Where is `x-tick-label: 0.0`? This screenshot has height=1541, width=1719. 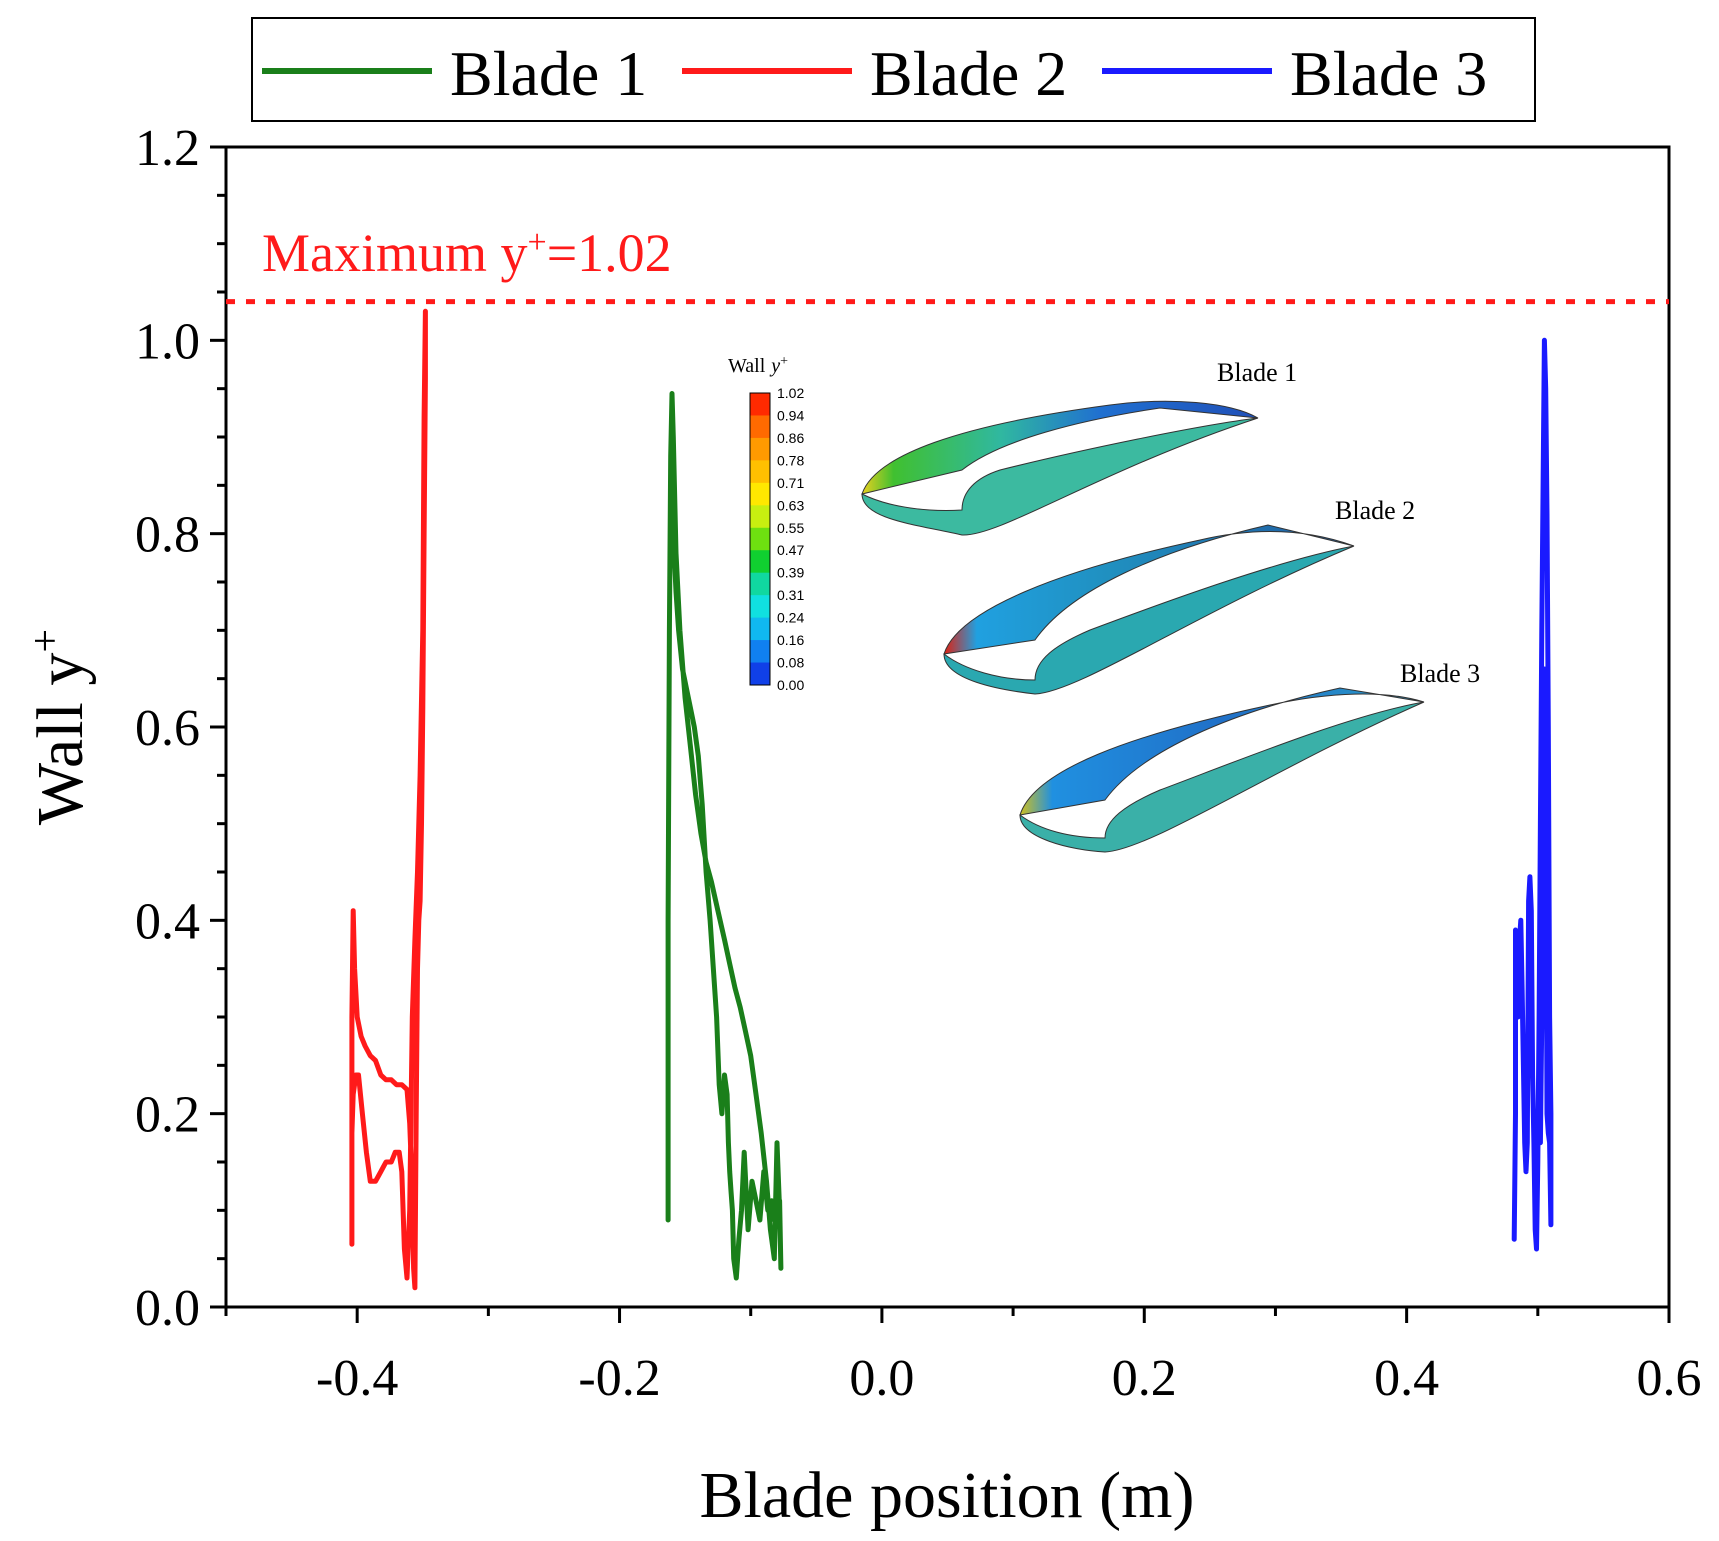 x-tick-label: 0.0 is located at coordinates (881, 1378).